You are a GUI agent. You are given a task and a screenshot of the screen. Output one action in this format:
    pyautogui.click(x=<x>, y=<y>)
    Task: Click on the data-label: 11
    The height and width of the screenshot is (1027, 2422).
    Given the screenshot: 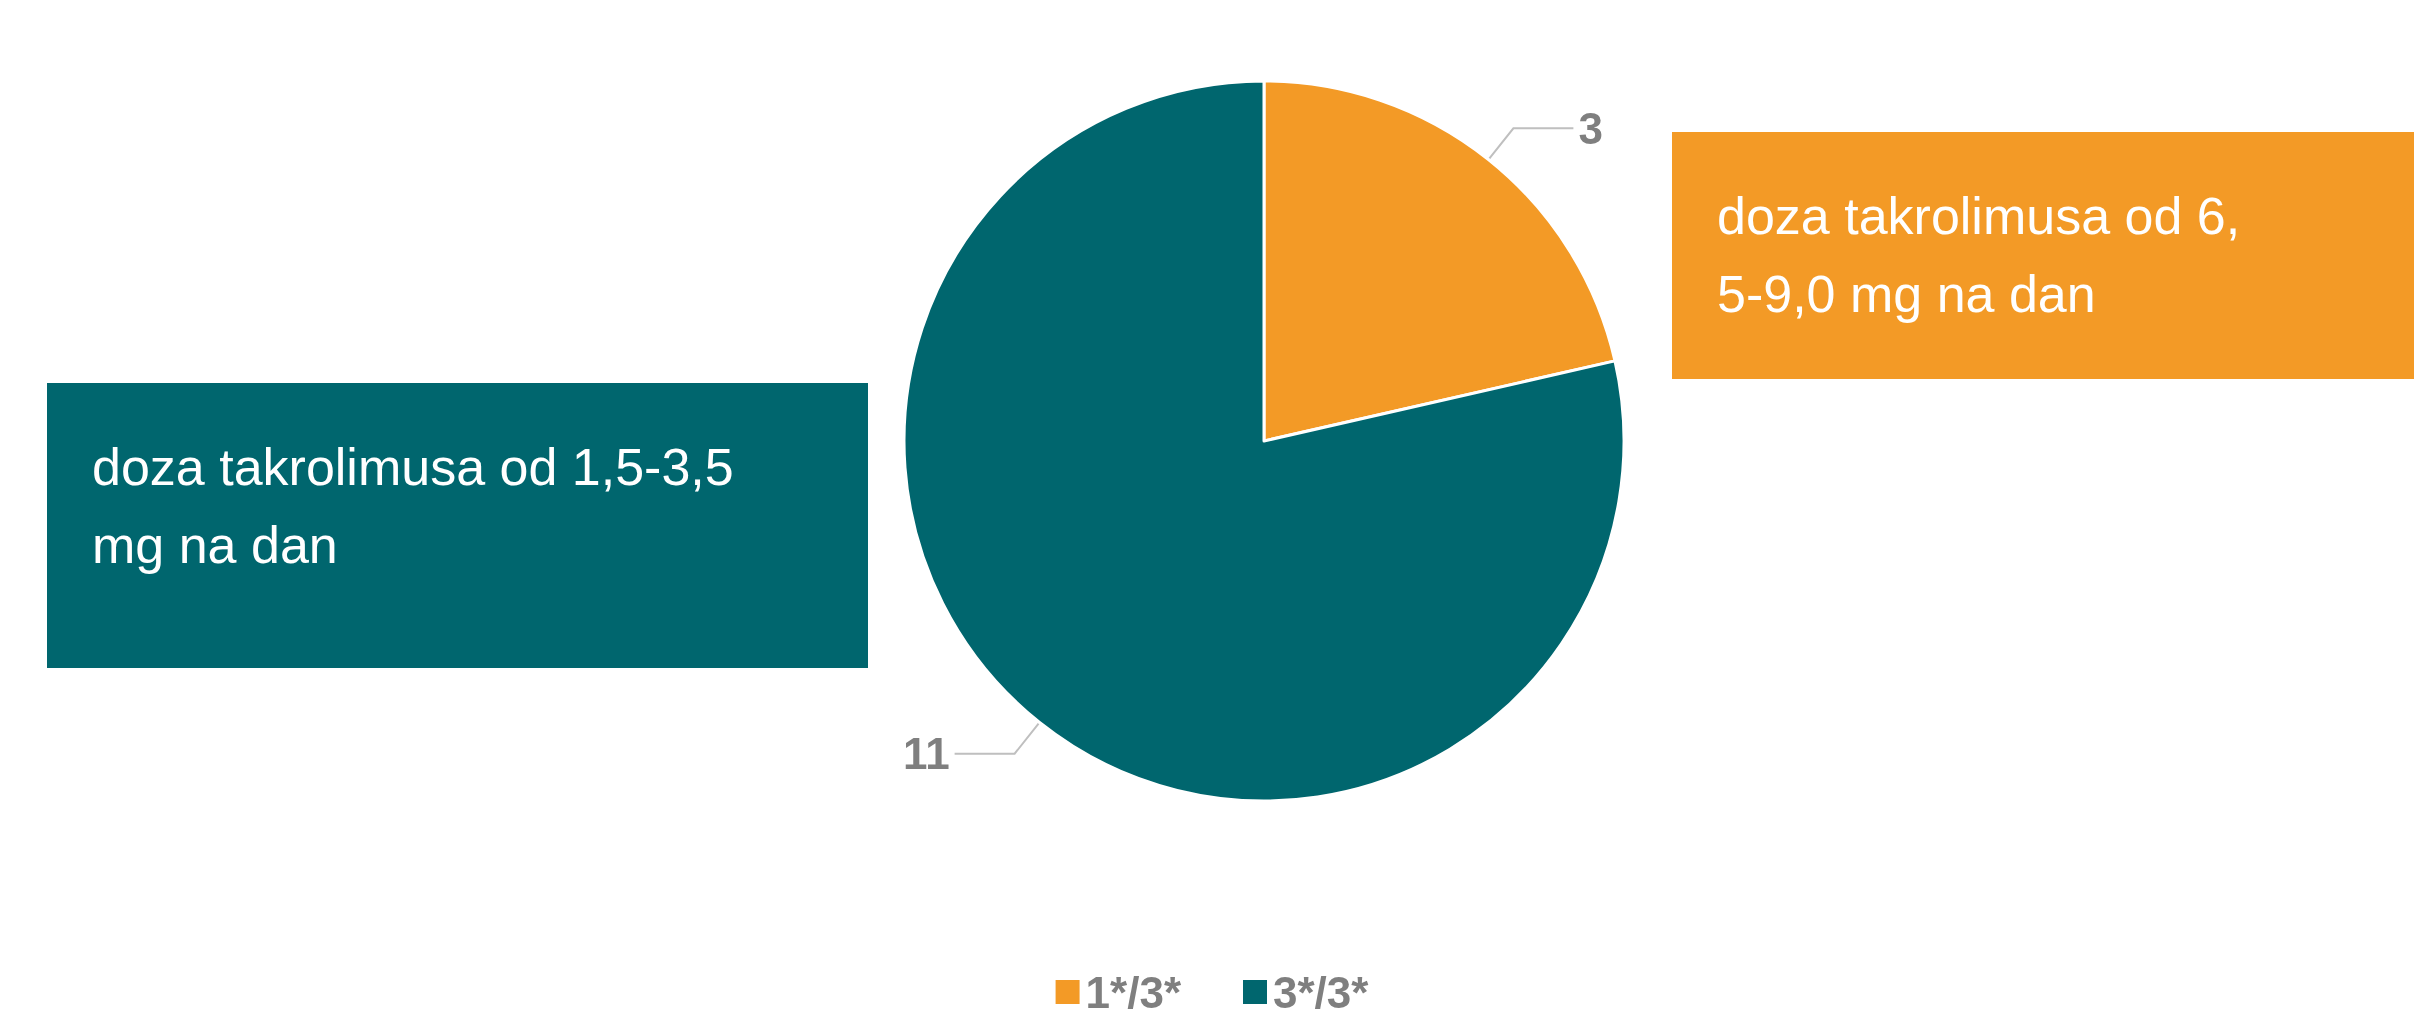 What is the action you would take?
    pyautogui.click(x=926, y=754)
    